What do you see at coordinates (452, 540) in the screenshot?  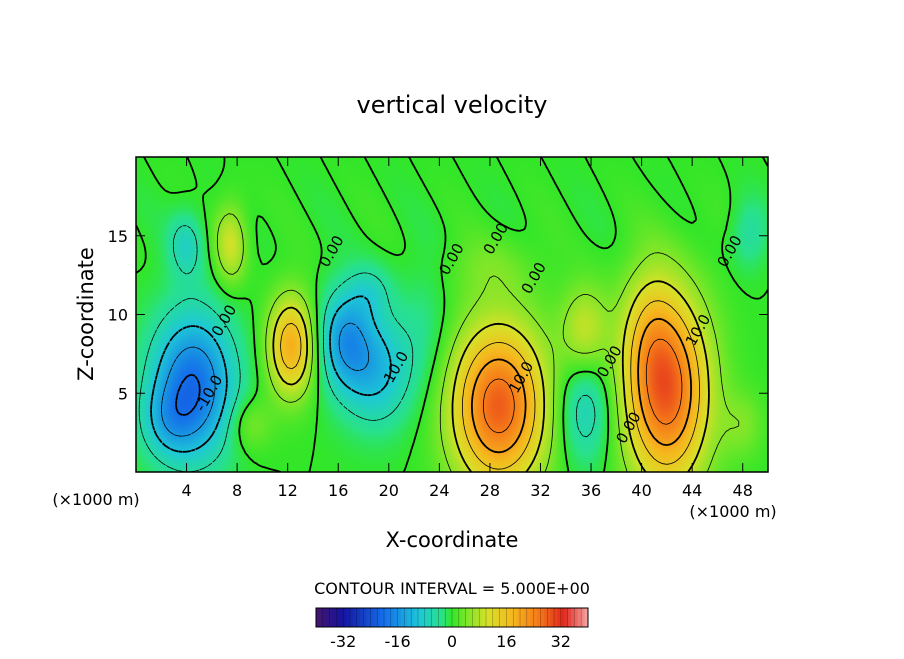 I see `x-axis-label: X-coordinate` at bounding box center [452, 540].